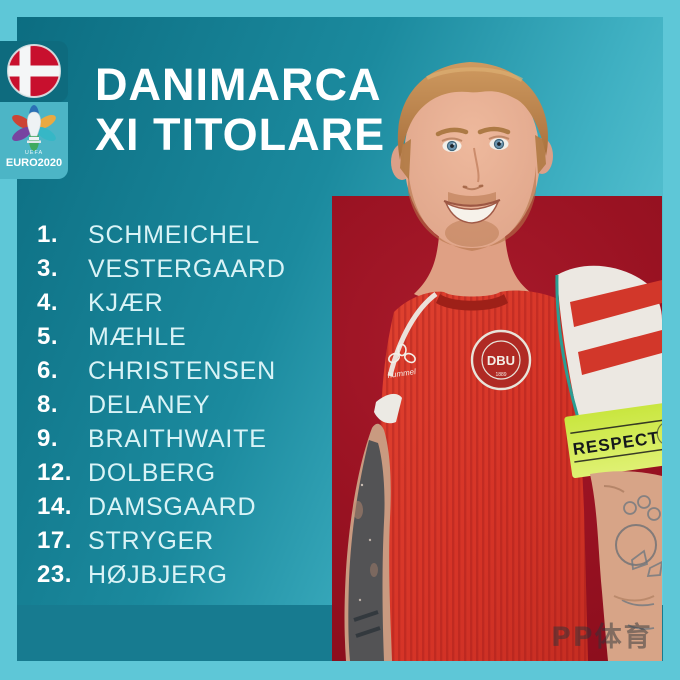 Image resolution: width=680 pixels, height=680 pixels. Describe the element at coordinates (402, 373) in the screenshot. I see `hummel-wordmark: hummel` at that location.